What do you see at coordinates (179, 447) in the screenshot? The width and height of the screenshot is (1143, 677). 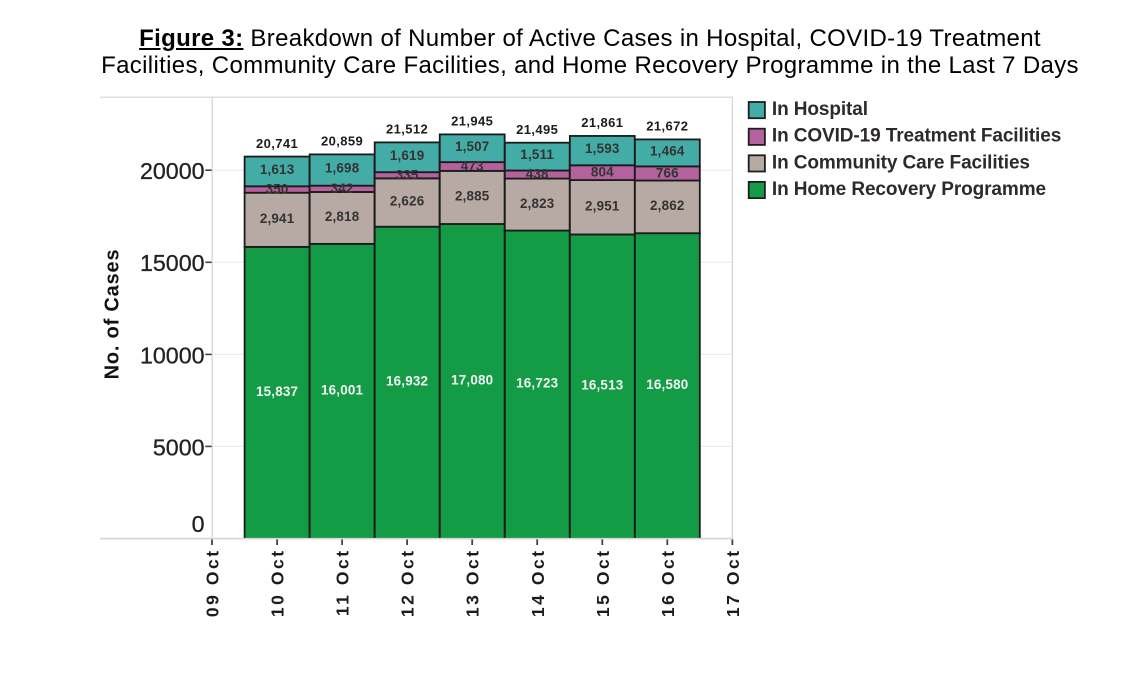 I see `svg-text: 5000` at bounding box center [179, 447].